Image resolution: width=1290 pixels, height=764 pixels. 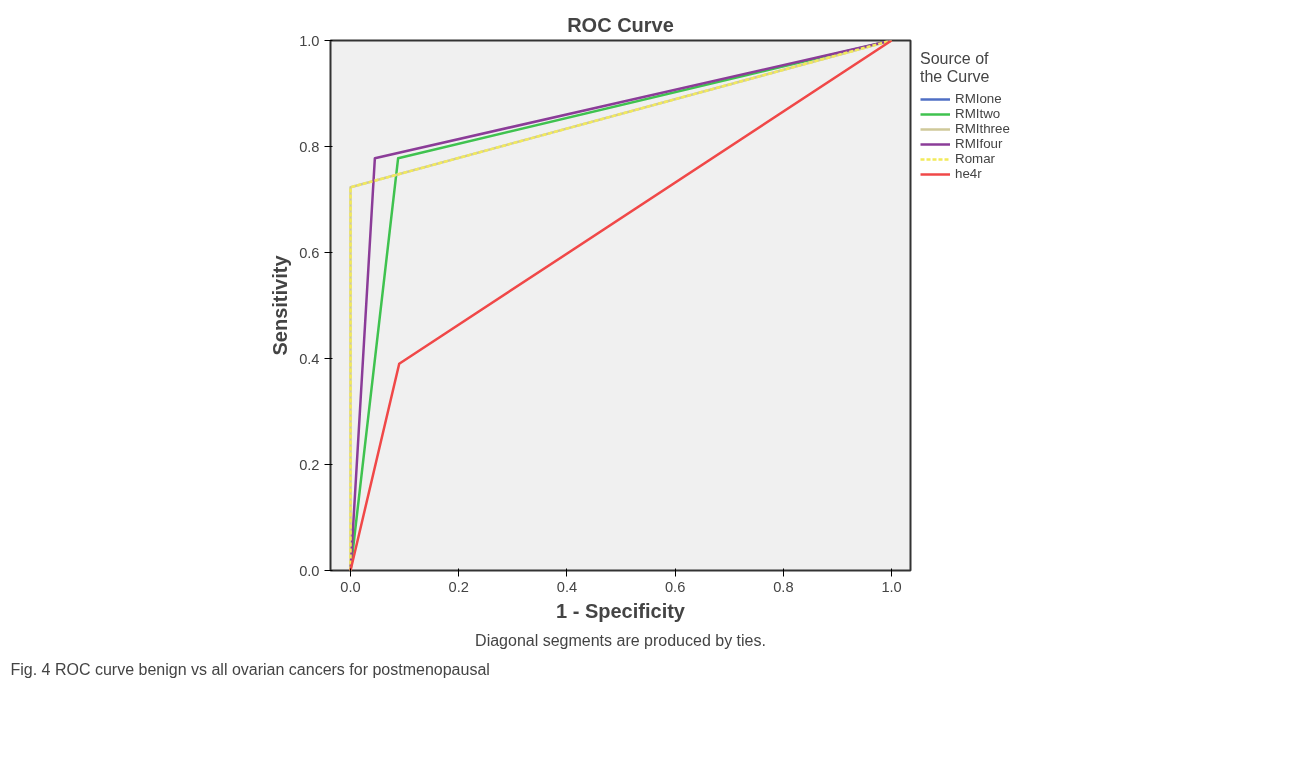 What do you see at coordinates (891, 586) in the screenshot?
I see `x-tick-label: 1.0` at bounding box center [891, 586].